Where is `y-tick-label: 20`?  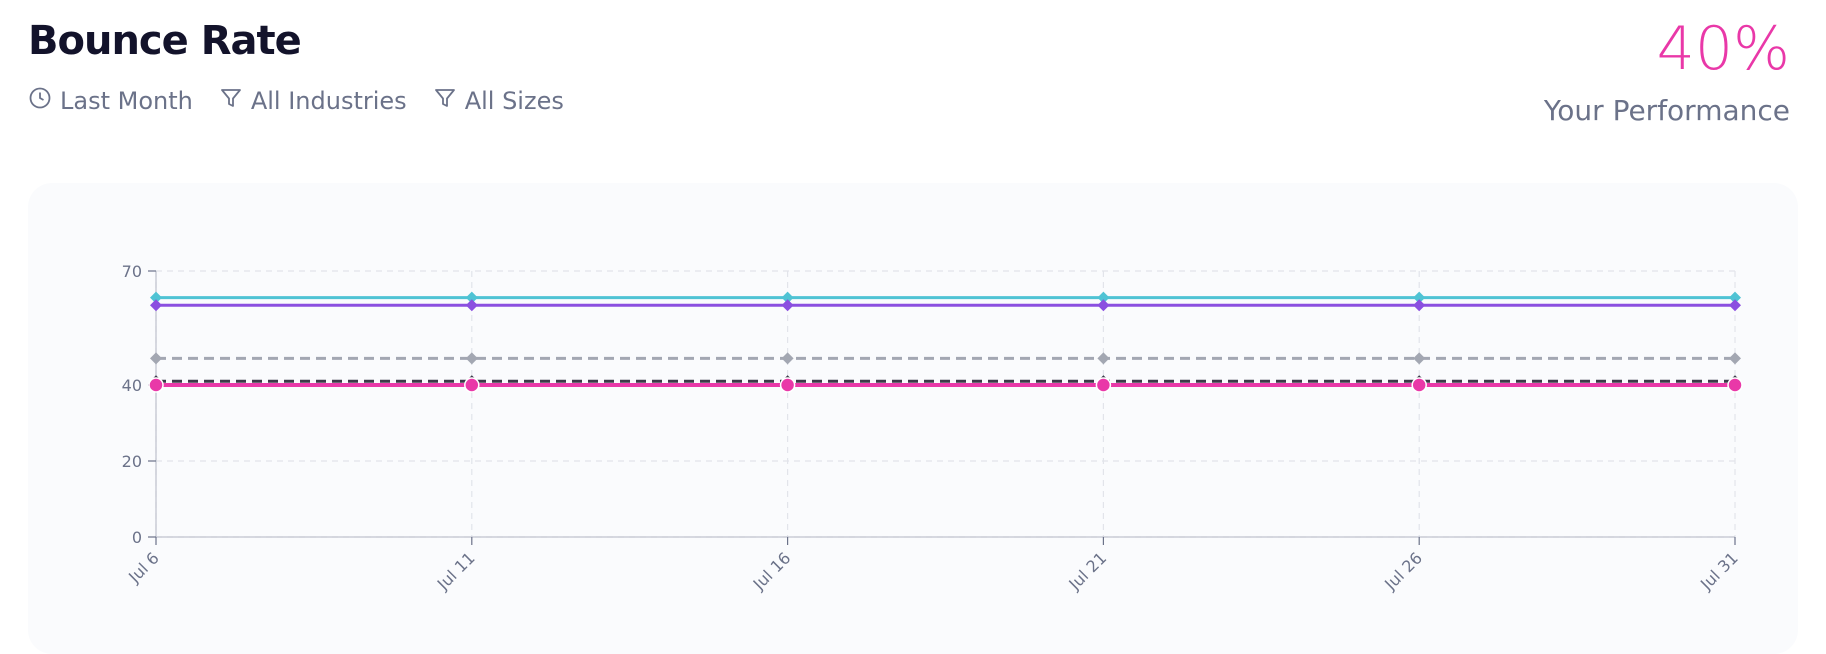 y-tick-label: 20 is located at coordinates (132, 461).